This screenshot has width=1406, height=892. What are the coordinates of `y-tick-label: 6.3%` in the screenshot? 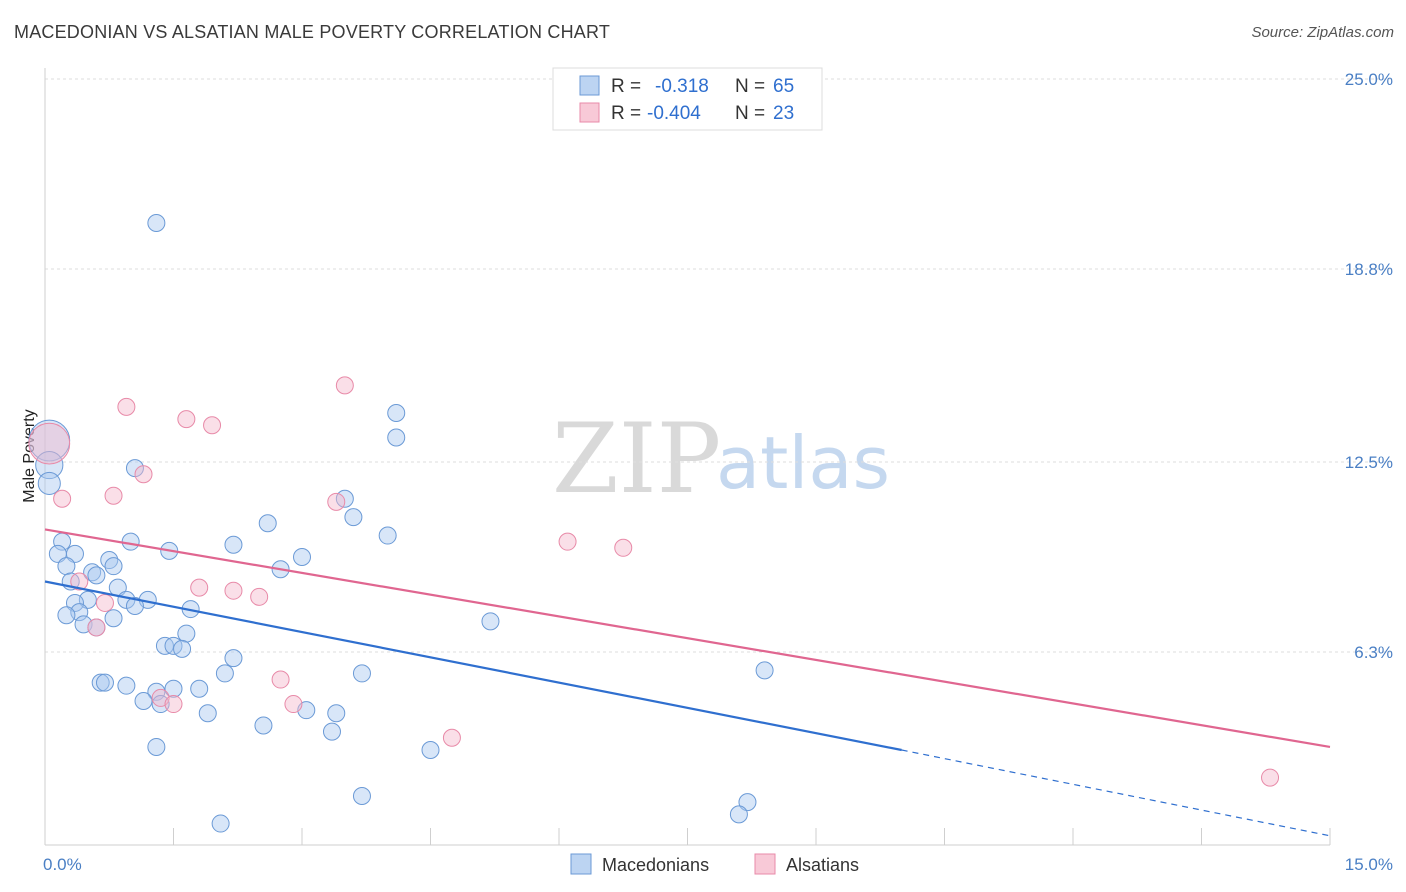 It's located at (1373, 652).